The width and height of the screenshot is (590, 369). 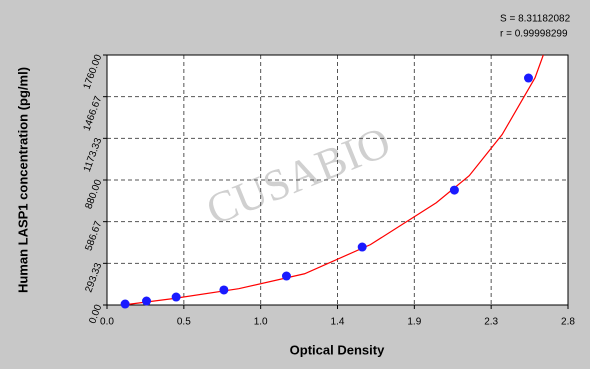 I want to click on annotation: r = 0.99998299, so click(x=534, y=34).